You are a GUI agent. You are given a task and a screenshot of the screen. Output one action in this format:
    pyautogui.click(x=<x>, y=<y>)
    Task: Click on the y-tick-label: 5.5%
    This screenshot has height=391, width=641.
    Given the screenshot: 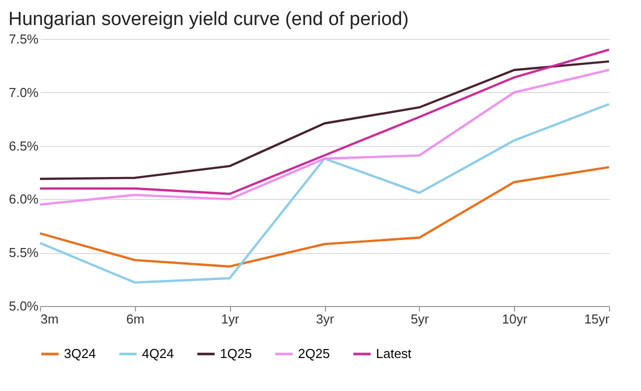 What is the action you would take?
    pyautogui.click(x=23, y=252)
    